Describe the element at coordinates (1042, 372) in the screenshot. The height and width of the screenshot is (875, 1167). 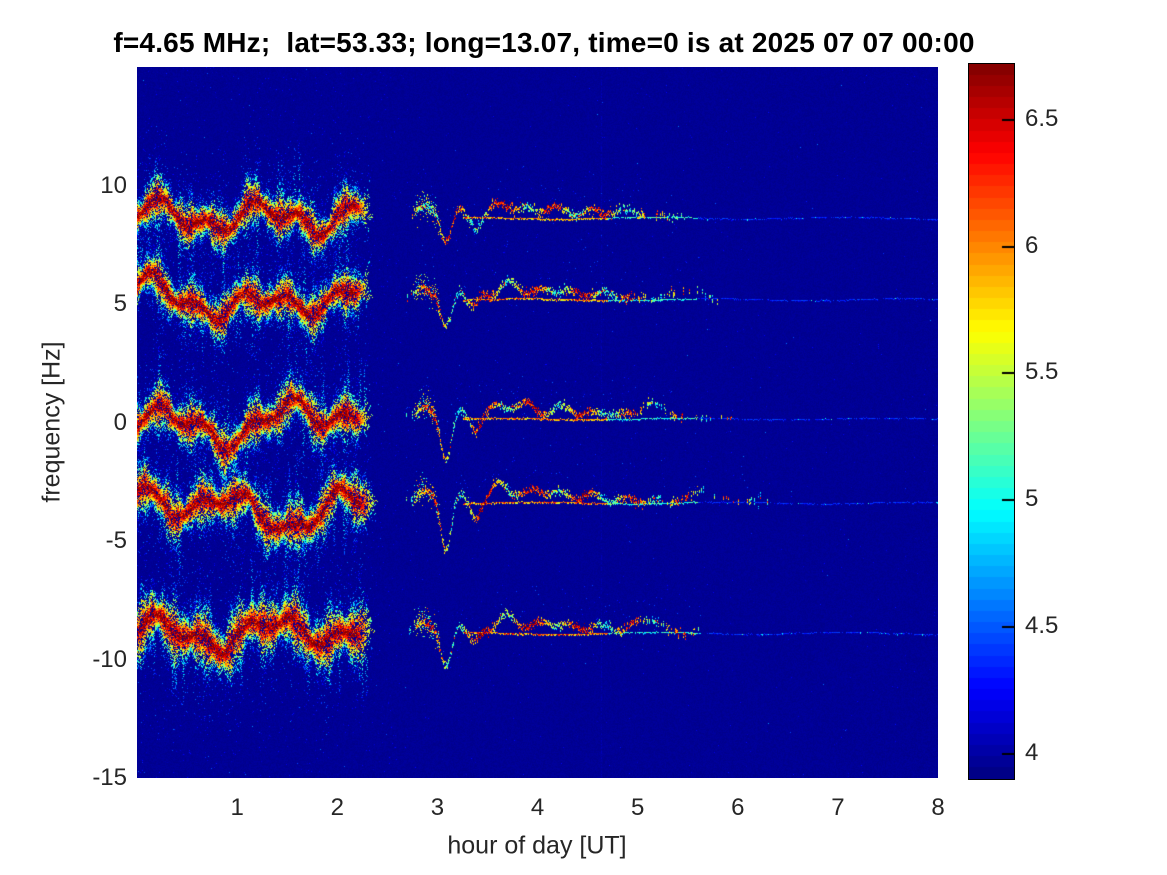
I see `colorbar-tick-label: 5.5` at that location.